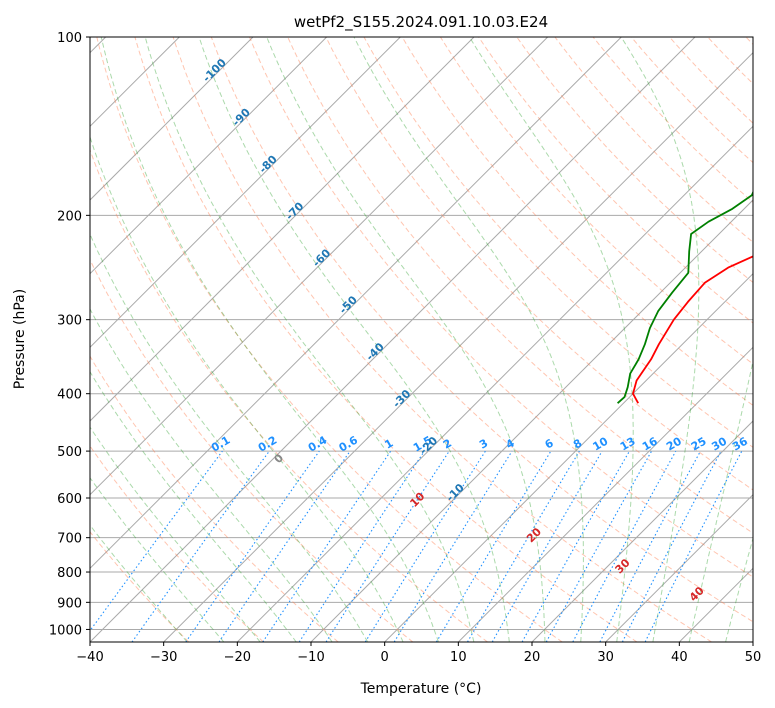 The height and width of the screenshot is (708, 775). I want to click on y-tick-label: 600, so click(69, 499).